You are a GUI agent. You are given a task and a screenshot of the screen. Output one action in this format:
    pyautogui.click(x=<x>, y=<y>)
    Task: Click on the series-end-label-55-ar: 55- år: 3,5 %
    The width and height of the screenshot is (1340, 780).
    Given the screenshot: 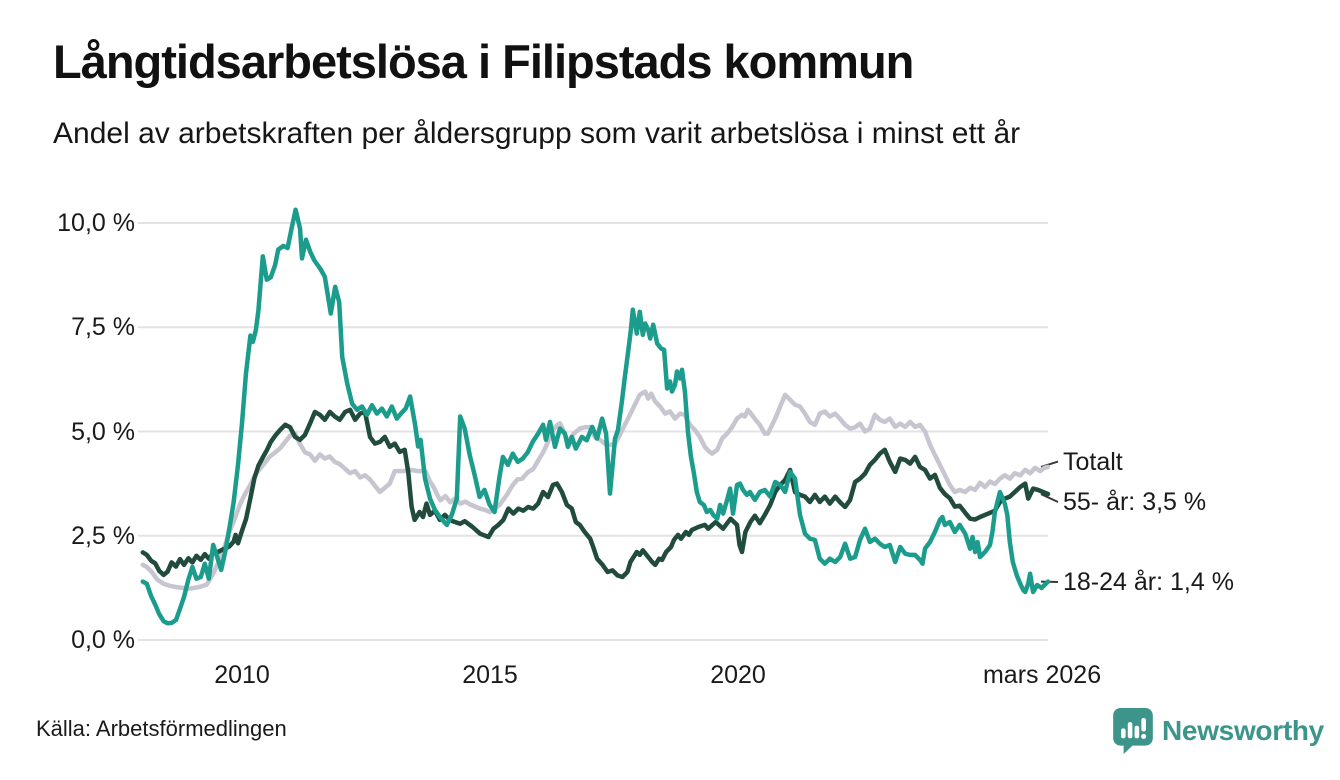 What is the action you would take?
    pyautogui.click(x=1135, y=501)
    